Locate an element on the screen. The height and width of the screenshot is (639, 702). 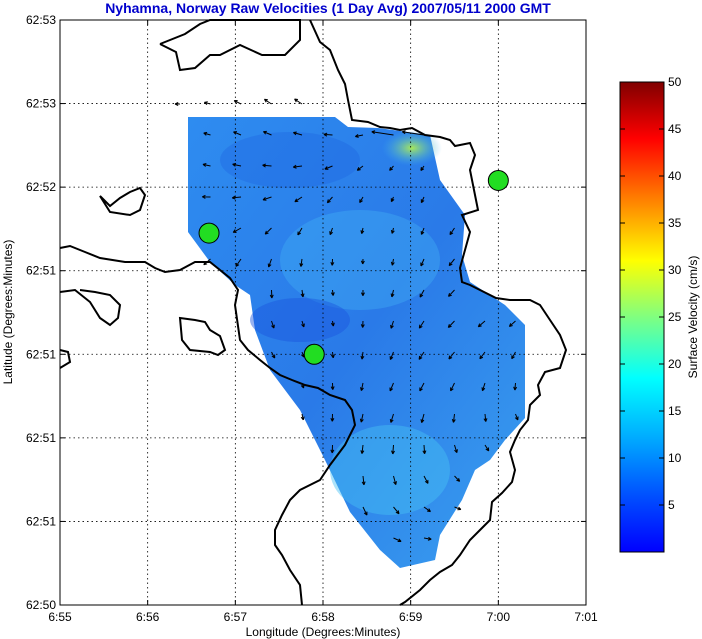
y-tick-label: 62:53 is located at coordinates (41, 104).